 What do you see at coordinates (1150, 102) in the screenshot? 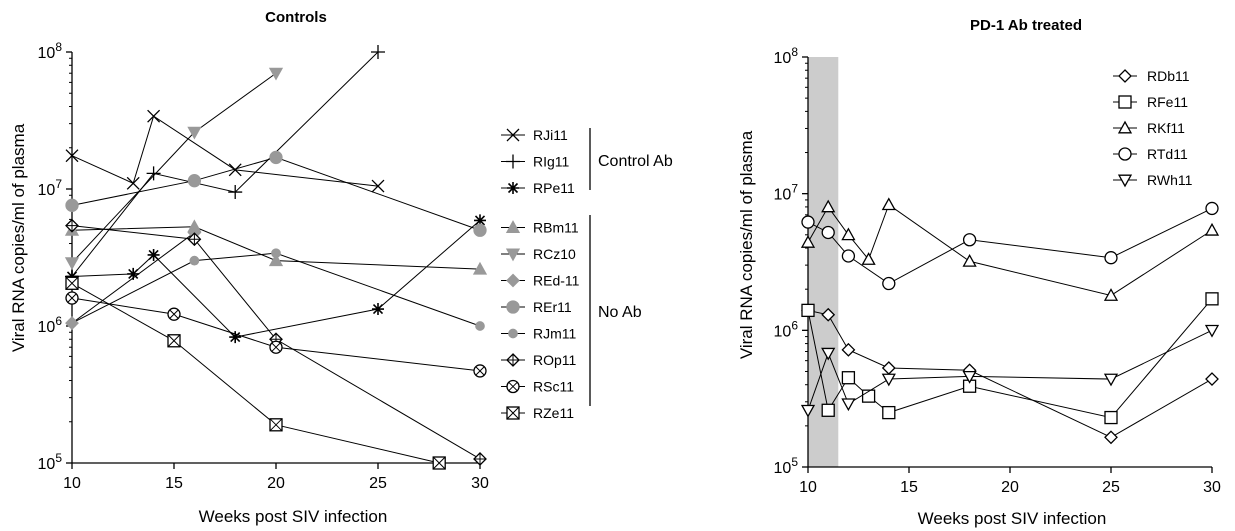
I see `legend-item-rfe11: RFe11` at bounding box center [1150, 102].